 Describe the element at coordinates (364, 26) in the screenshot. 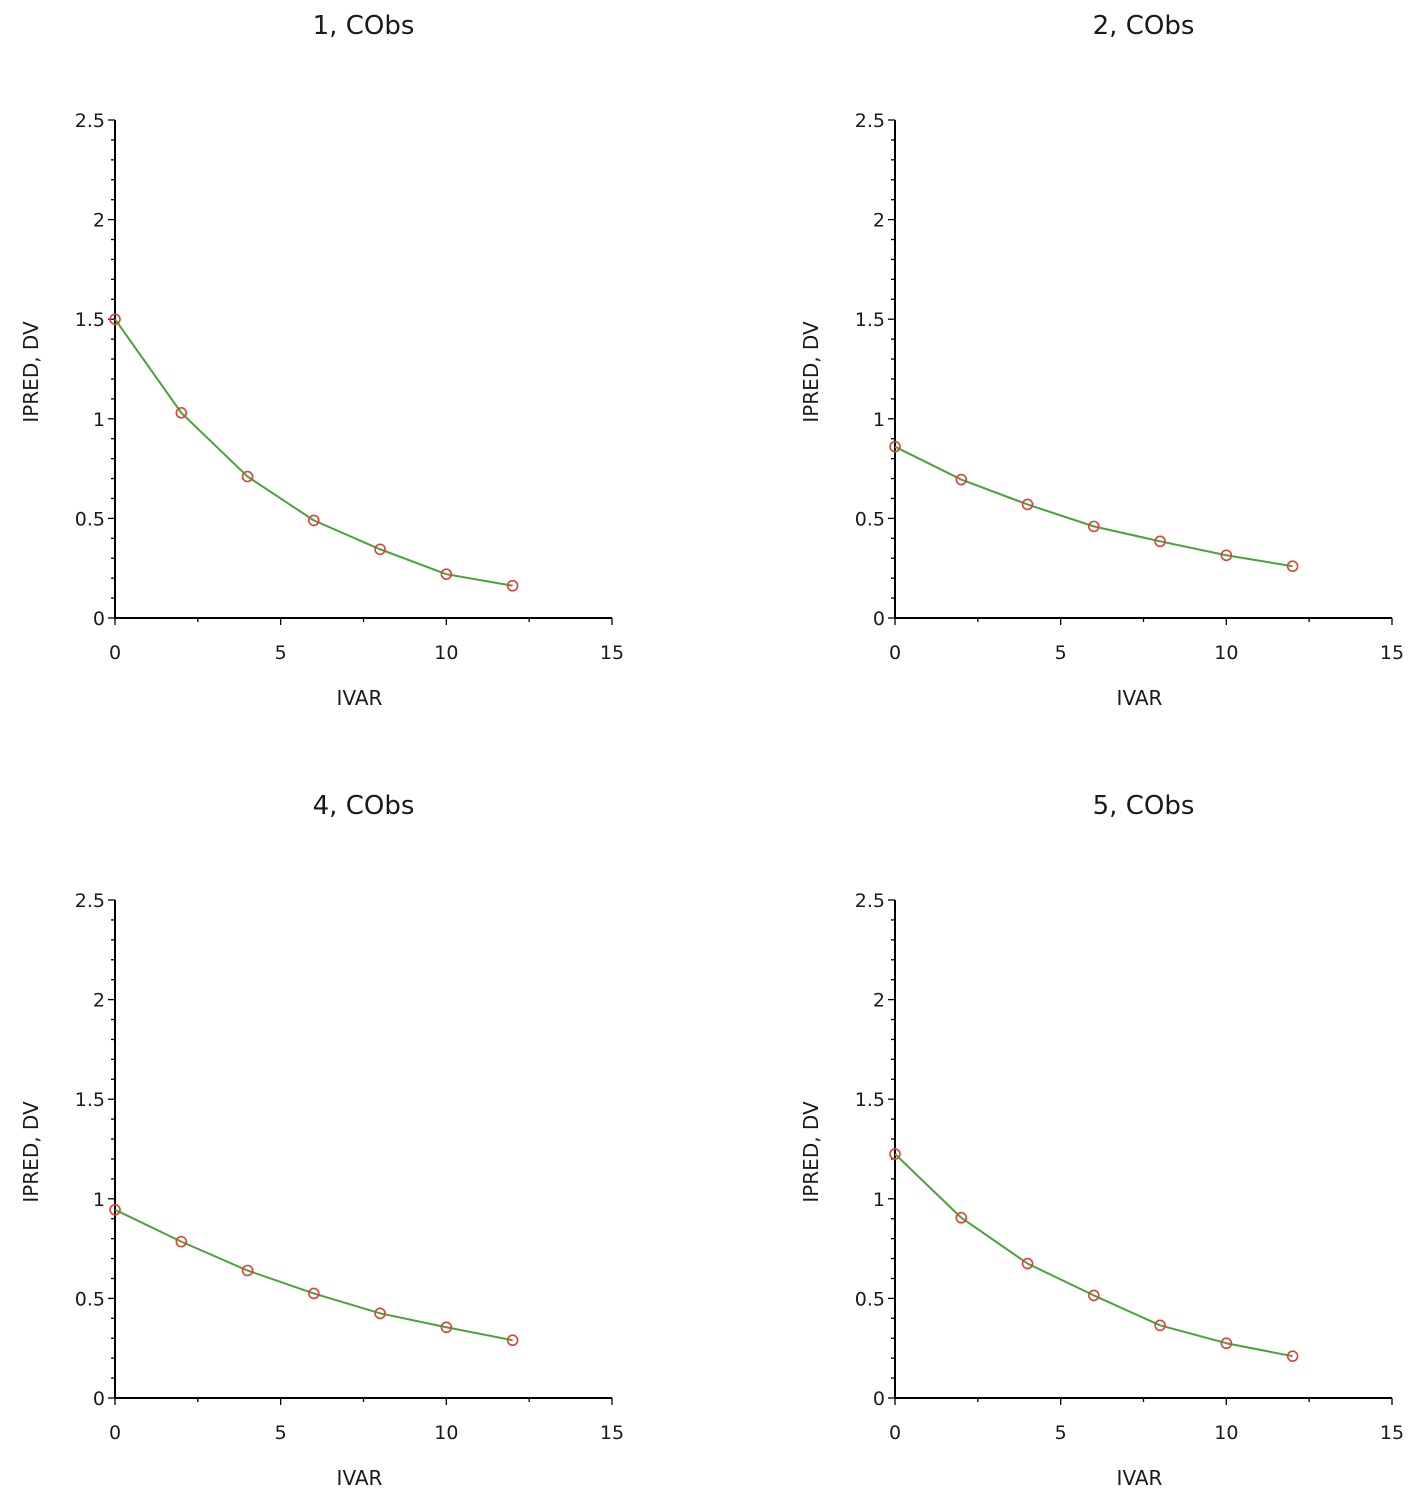

I see `chart-title: 1, CObs` at that location.